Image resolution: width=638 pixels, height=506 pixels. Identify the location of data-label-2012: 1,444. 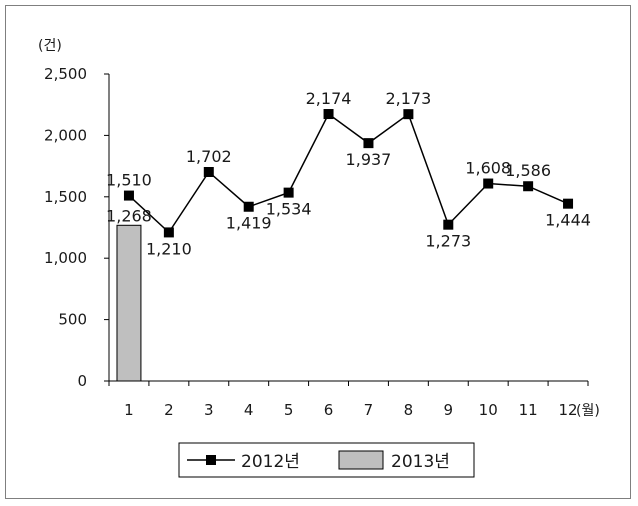
(568, 220).